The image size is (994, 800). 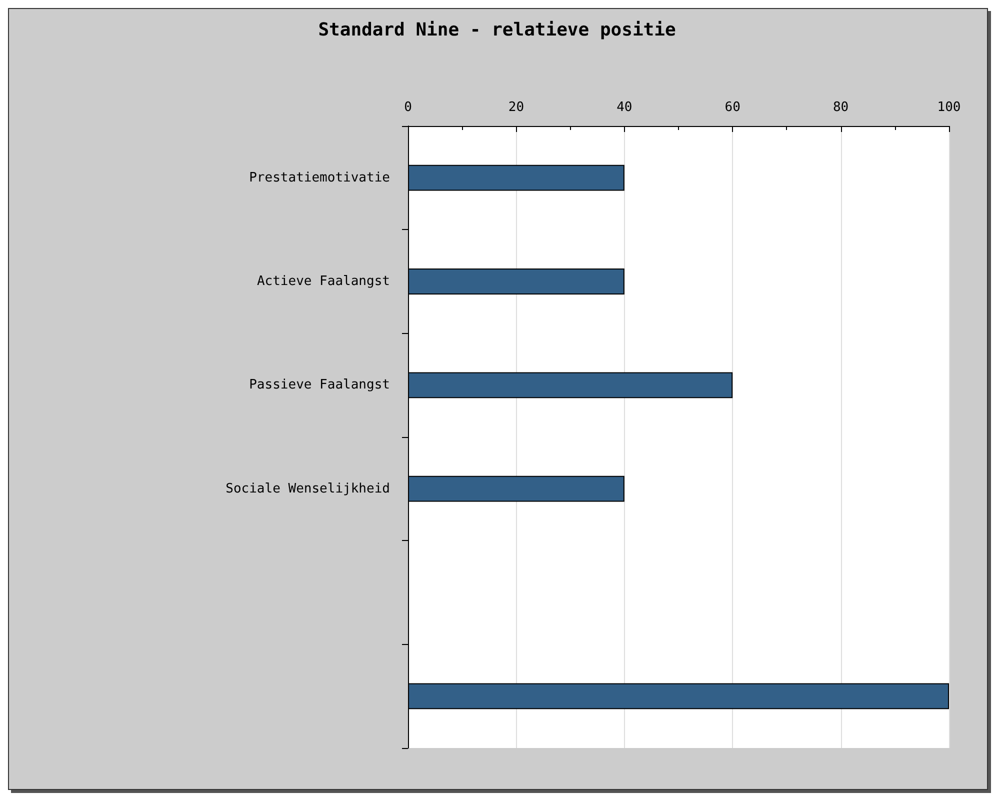 I want to click on x-tick-label: 80, so click(x=840, y=107).